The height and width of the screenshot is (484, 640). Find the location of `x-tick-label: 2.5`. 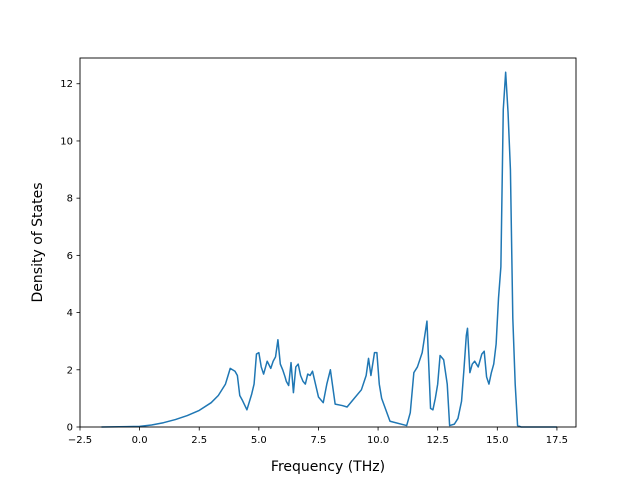

x-tick-label: 2.5 is located at coordinates (199, 440).